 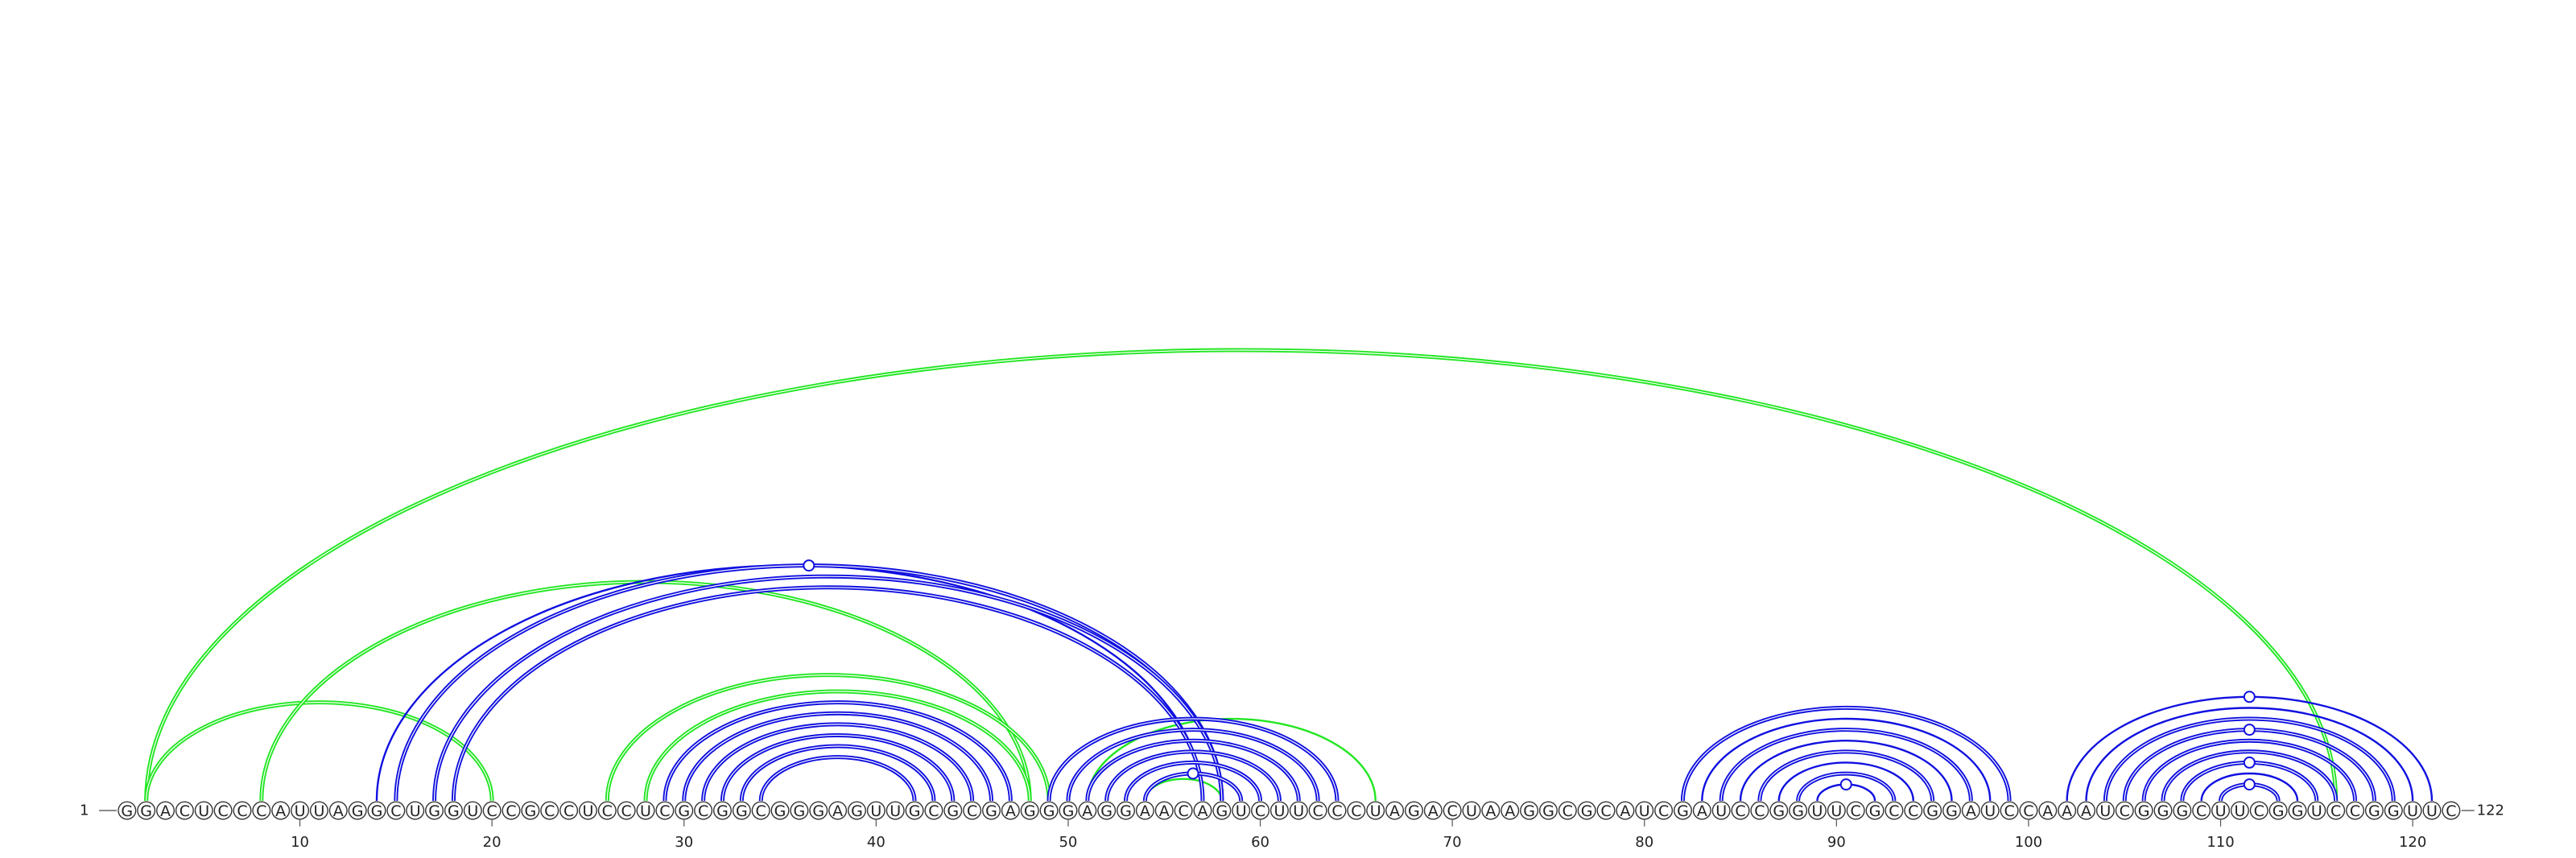 What do you see at coordinates (1260, 842) in the screenshot?
I see `tick-label-60: 60` at bounding box center [1260, 842].